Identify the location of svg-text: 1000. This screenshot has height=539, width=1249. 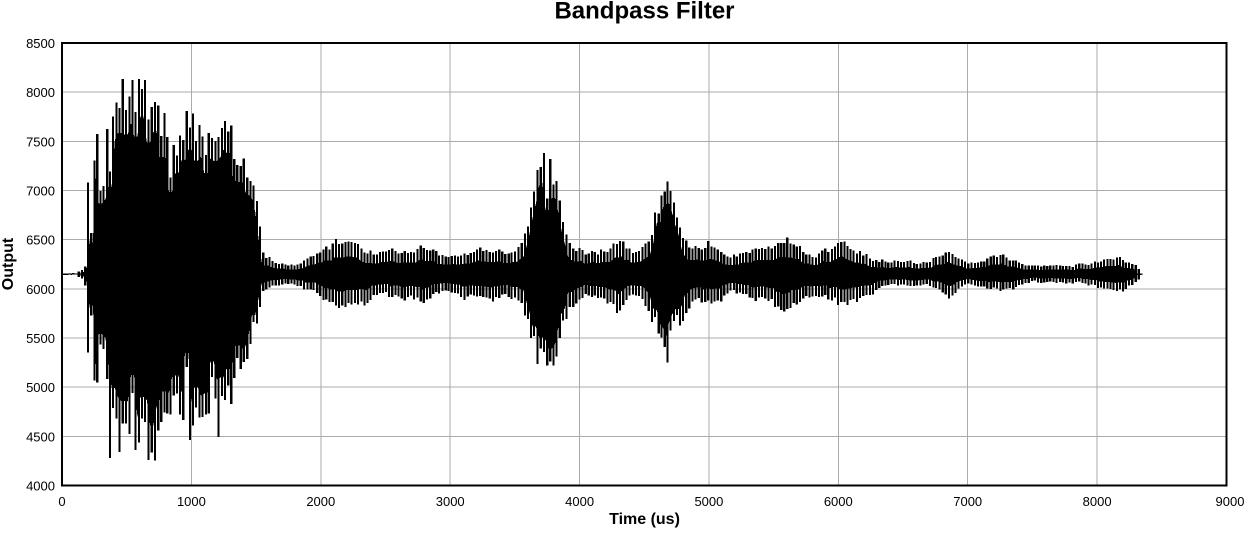
(191, 501).